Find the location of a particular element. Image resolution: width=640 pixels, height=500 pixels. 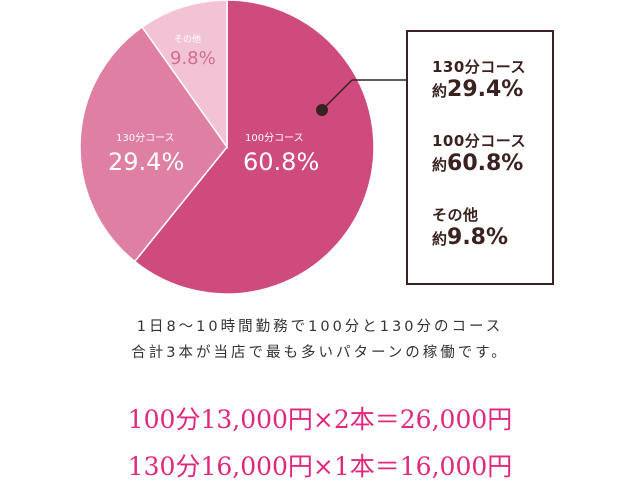

legend-entry-100: 100分コース 約60.8% is located at coordinates (479, 153).